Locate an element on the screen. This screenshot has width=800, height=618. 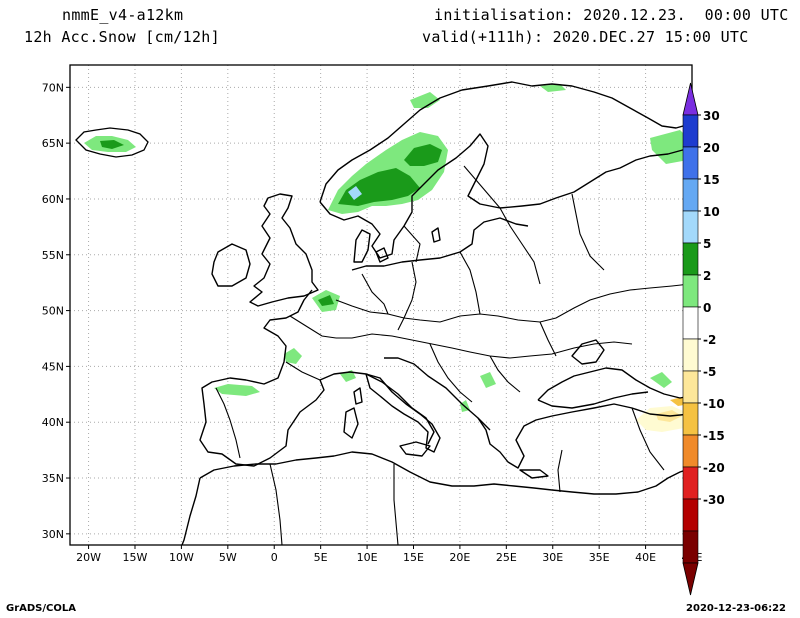
tick-label-lat: 30N is located at coordinates (53, 534).